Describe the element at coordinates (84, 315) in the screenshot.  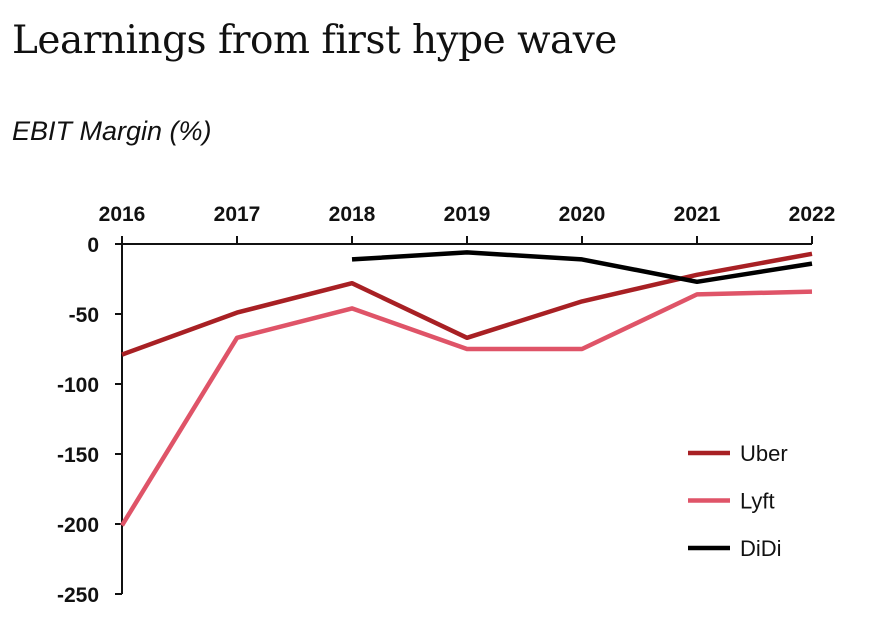
I see `y-tick-label: -50` at that location.